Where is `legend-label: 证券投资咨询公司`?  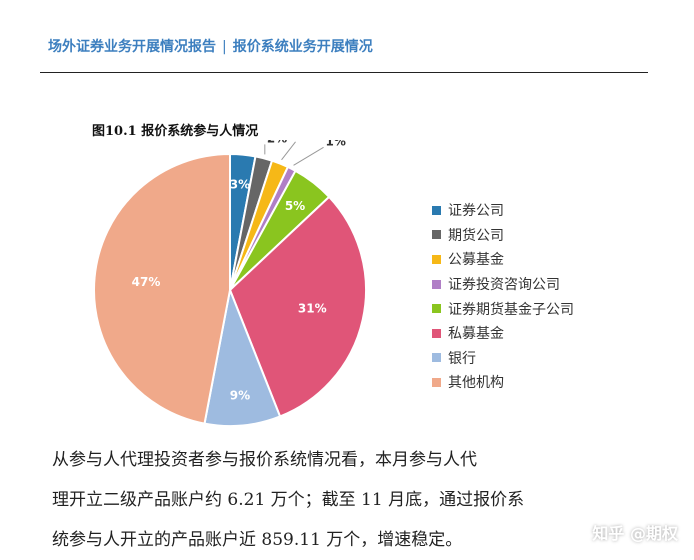 legend-label: 证券投资咨询公司 is located at coordinates (504, 285).